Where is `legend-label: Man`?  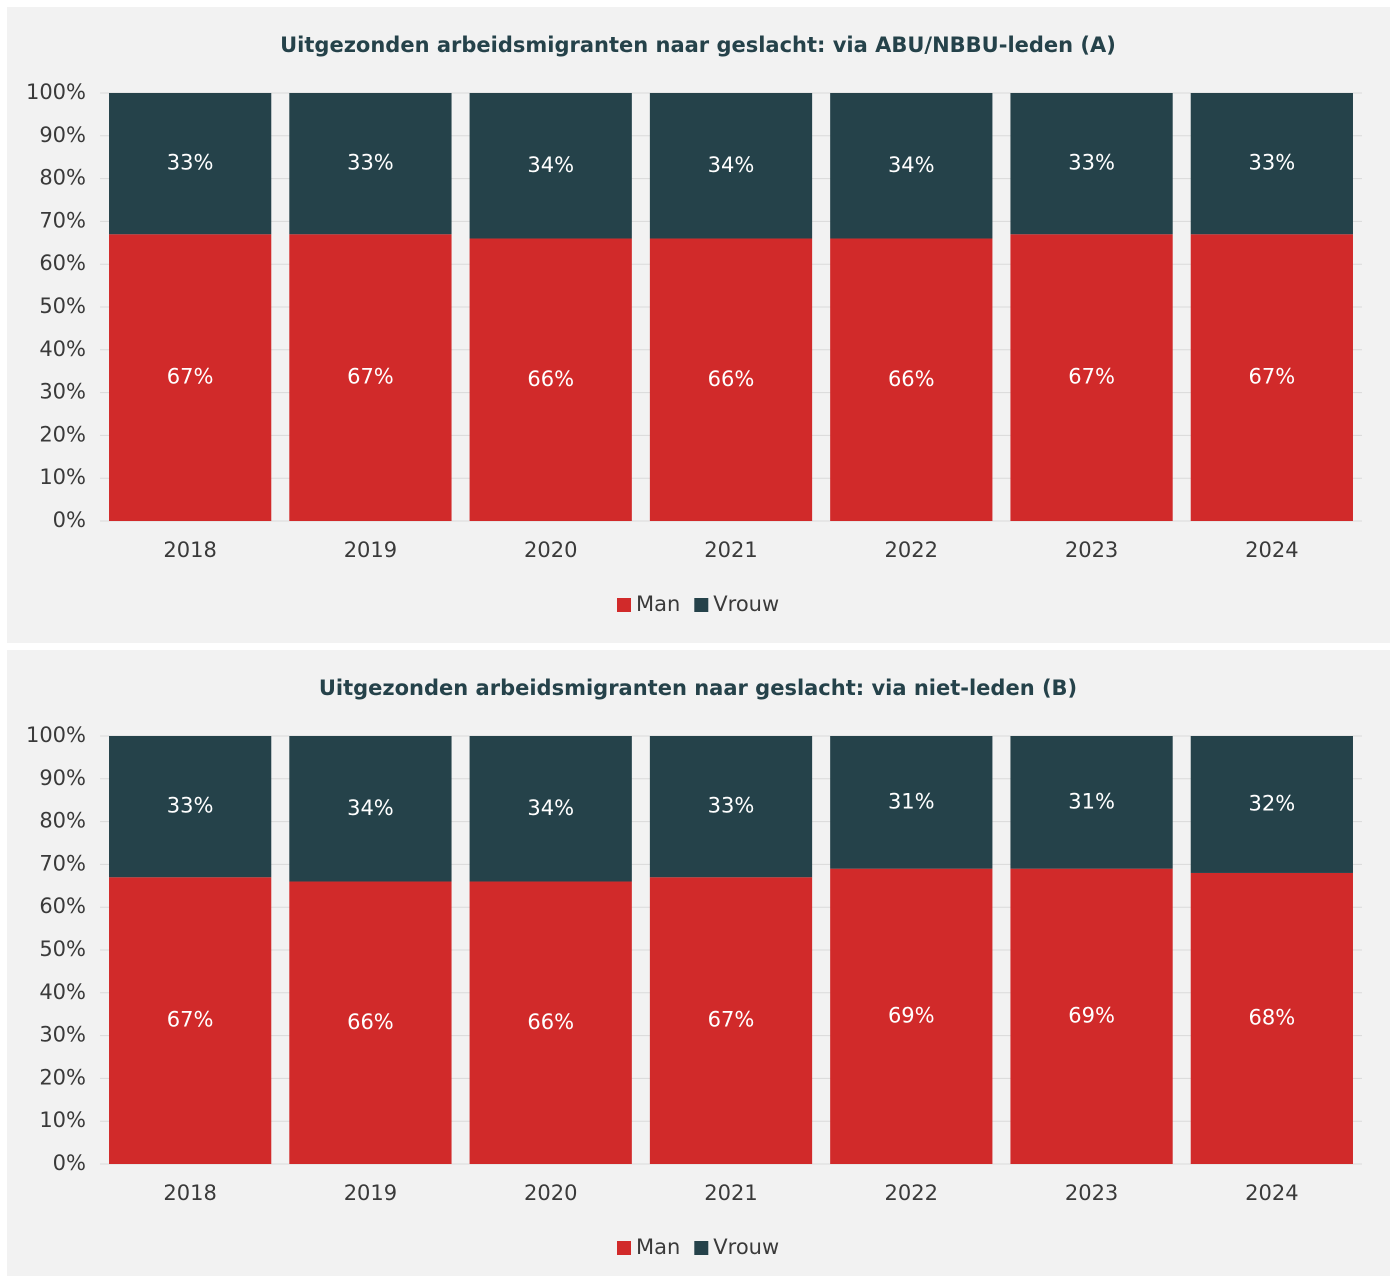
legend-label: Man is located at coordinates (658, 604).